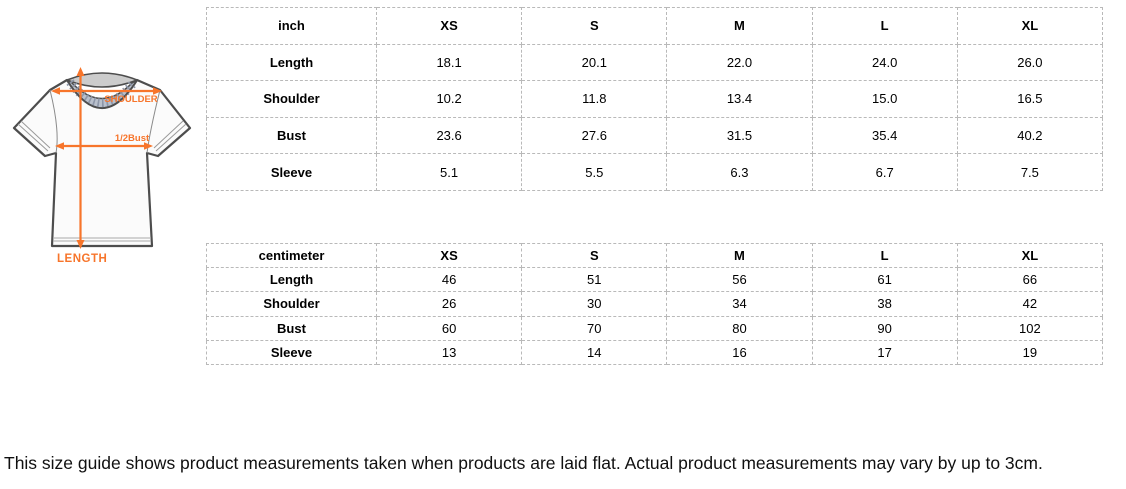 This screenshot has width=1126, height=489. Describe the element at coordinates (34, 136) in the screenshot. I see `left-cuff-stitch` at that location.